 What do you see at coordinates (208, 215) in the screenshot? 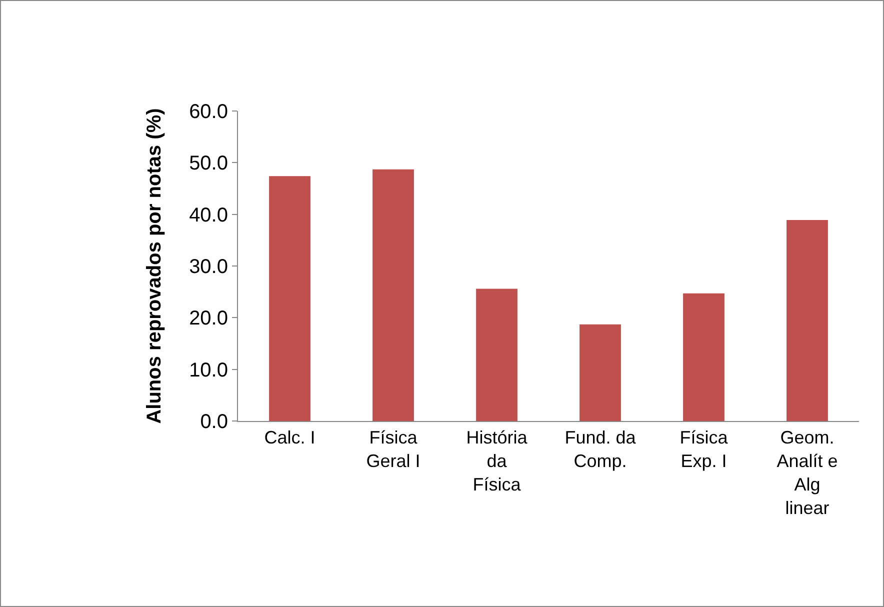
I see `y-tick-label: 40.0` at bounding box center [208, 215].